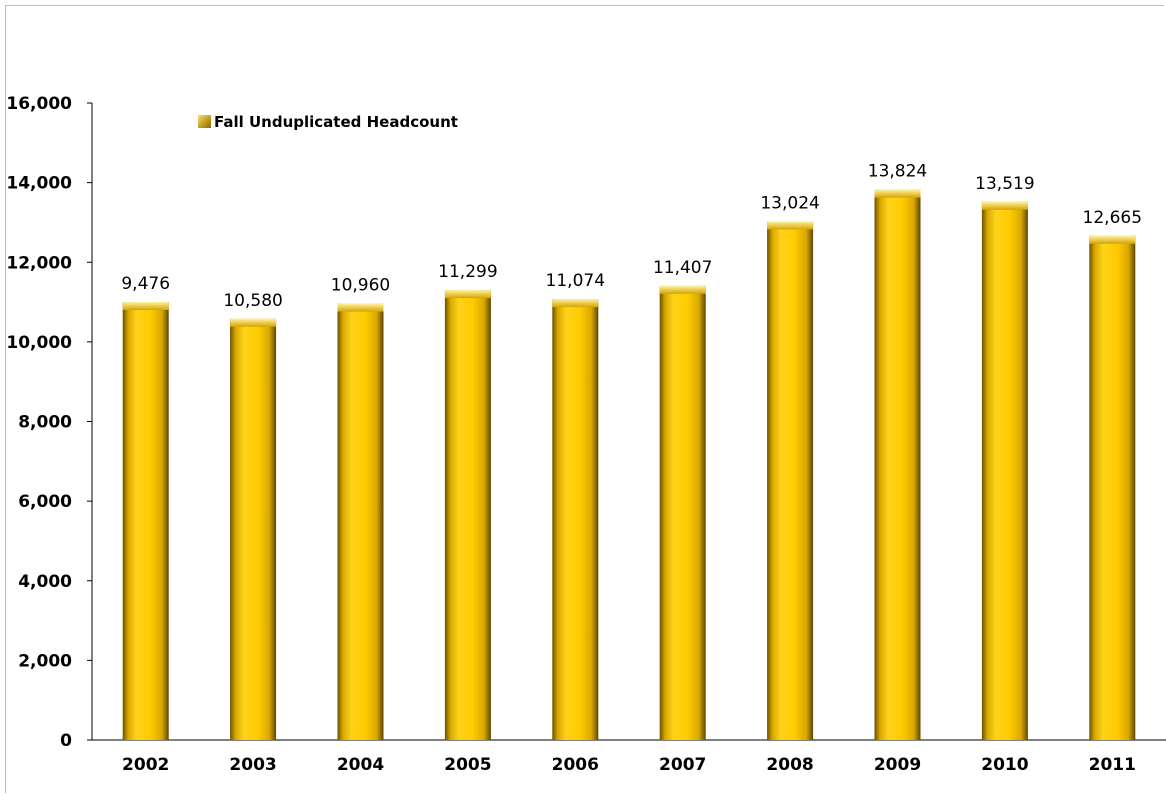  I want to click on x-tick-label: 2008, so click(789, 765).